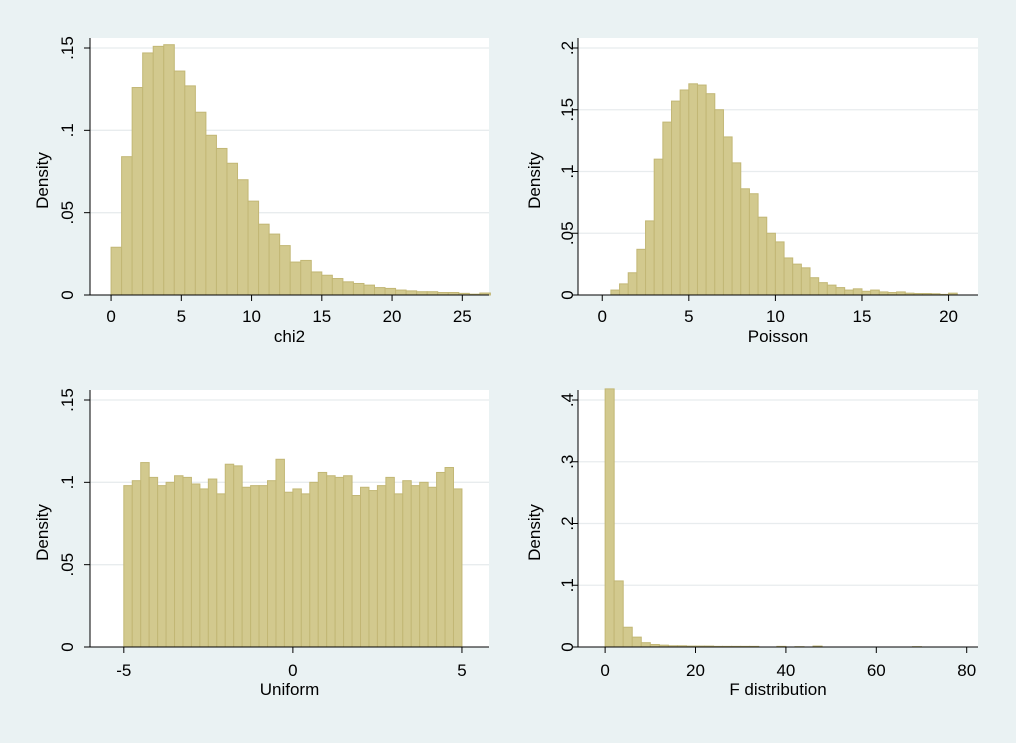 The height and width of the screenshot is (743, 1016). What do you see at coordinates (123, 670) in the screenshot?
I see `x-tick-label: -5` at bounding box center [123, 670].